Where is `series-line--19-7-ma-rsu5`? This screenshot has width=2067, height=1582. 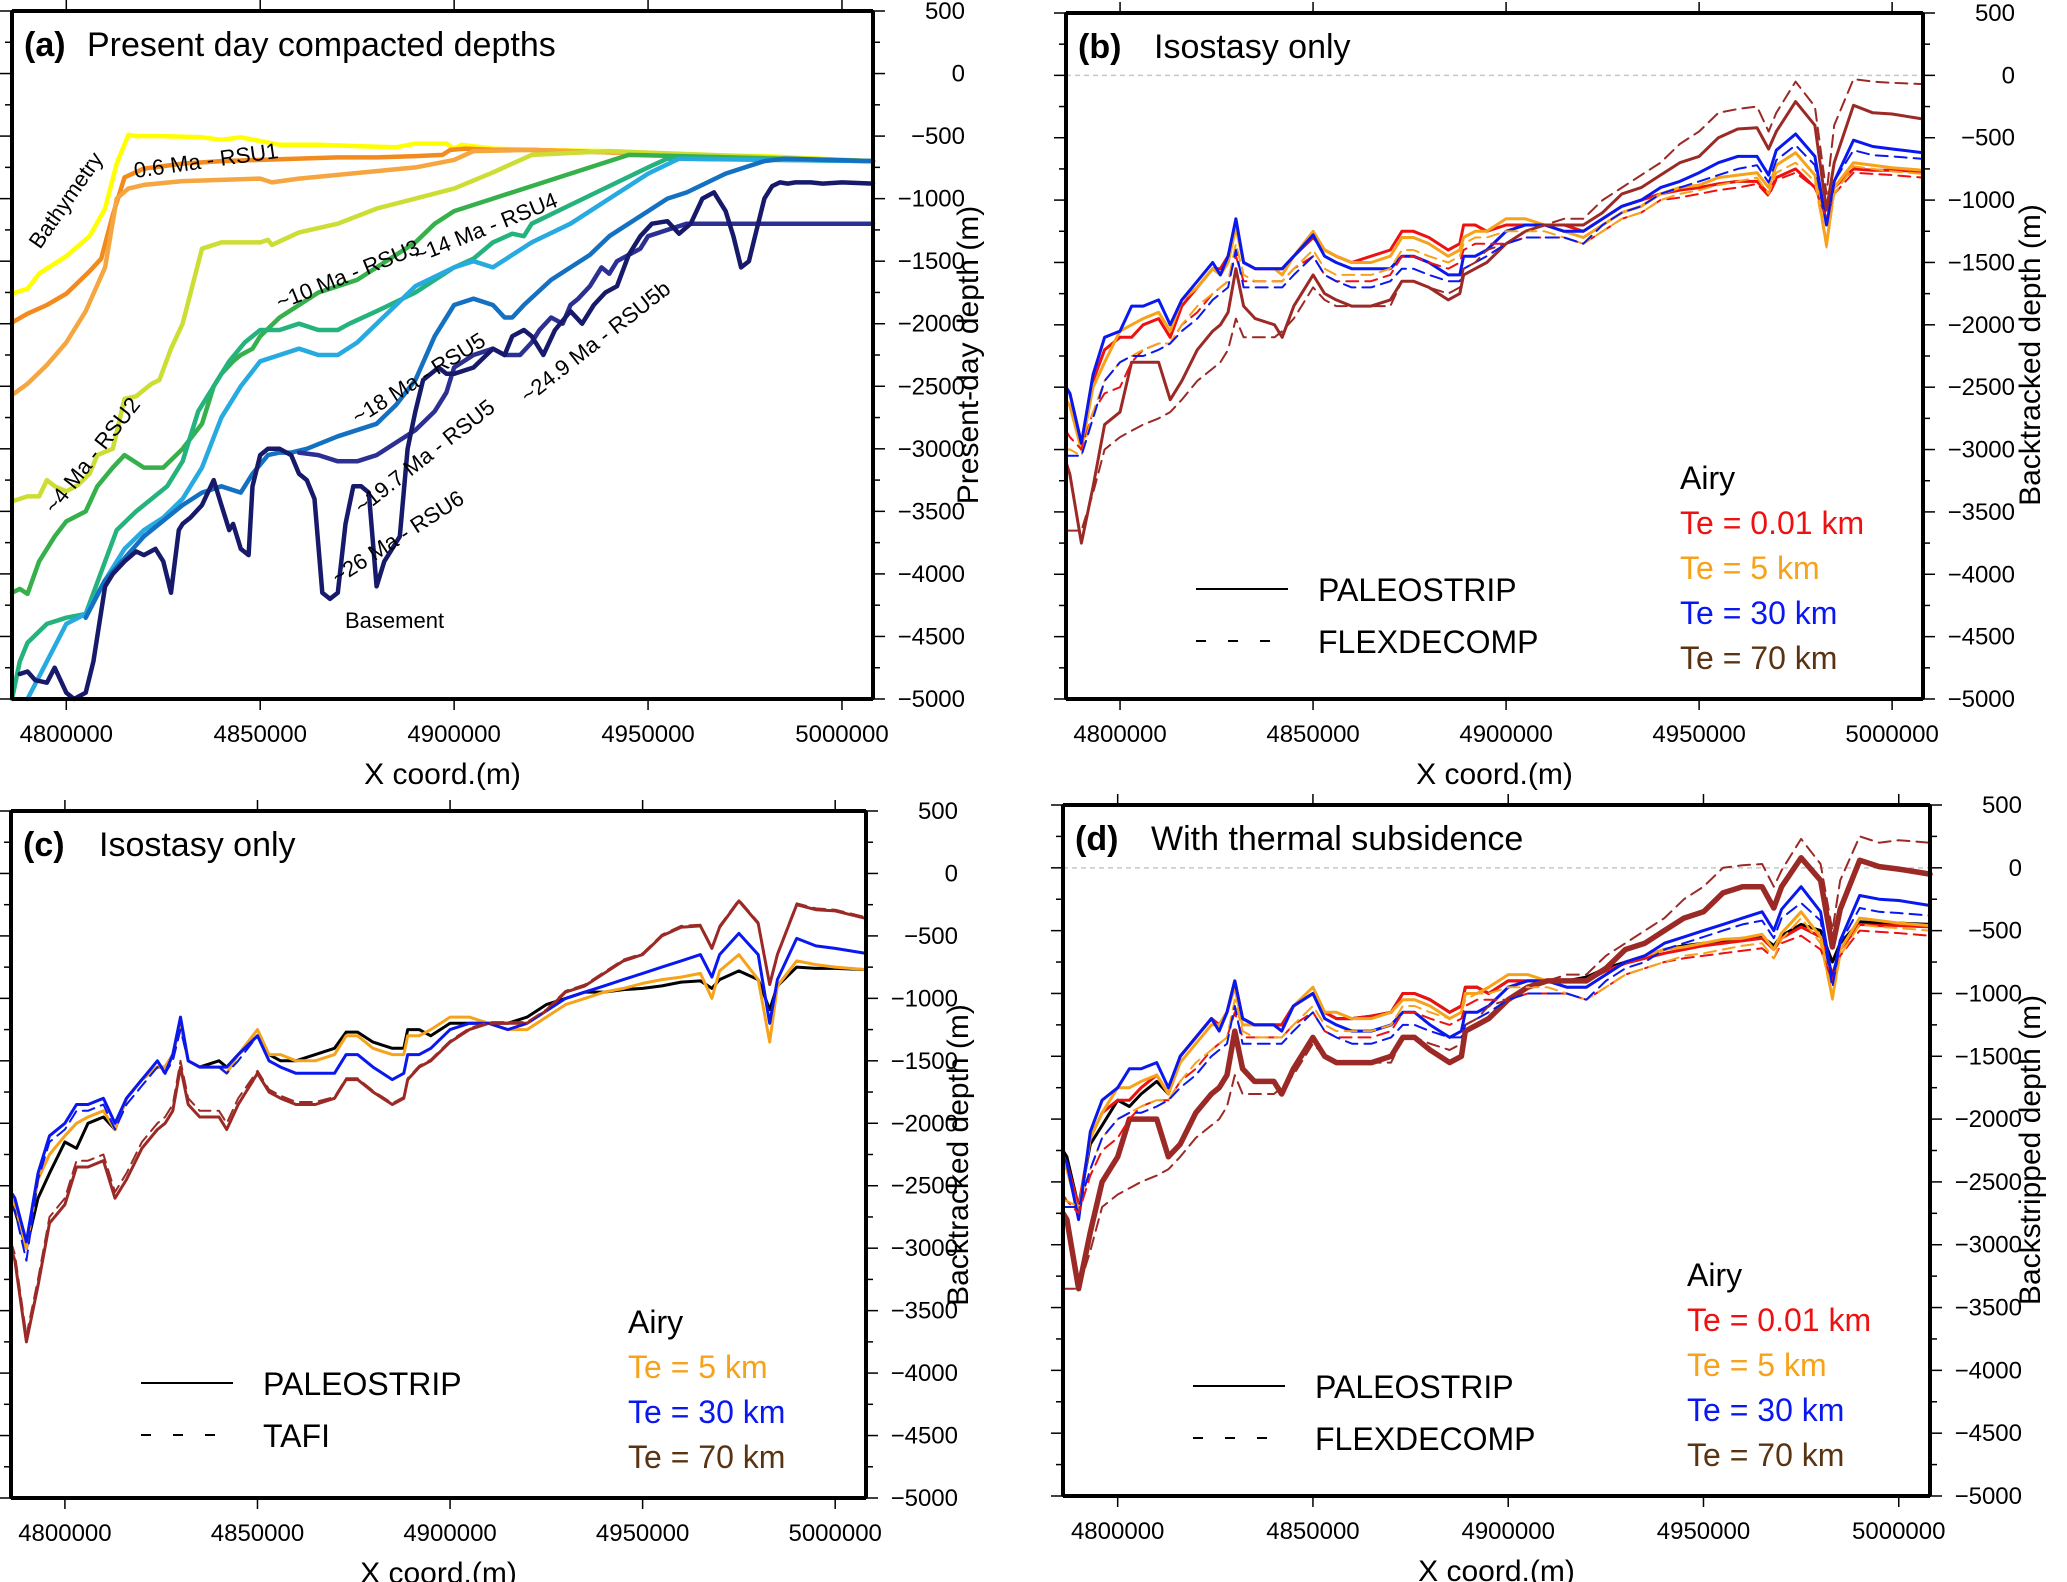 series-line--19-7-ma-rsu5 is located at coordinates (450, 429).